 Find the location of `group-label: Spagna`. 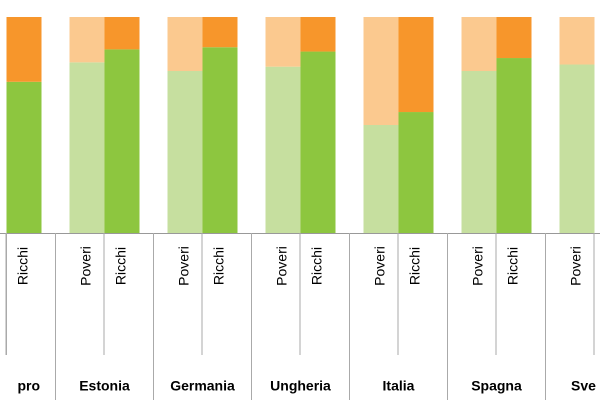

group-label: Spagna is located at coordinates (496, 386).